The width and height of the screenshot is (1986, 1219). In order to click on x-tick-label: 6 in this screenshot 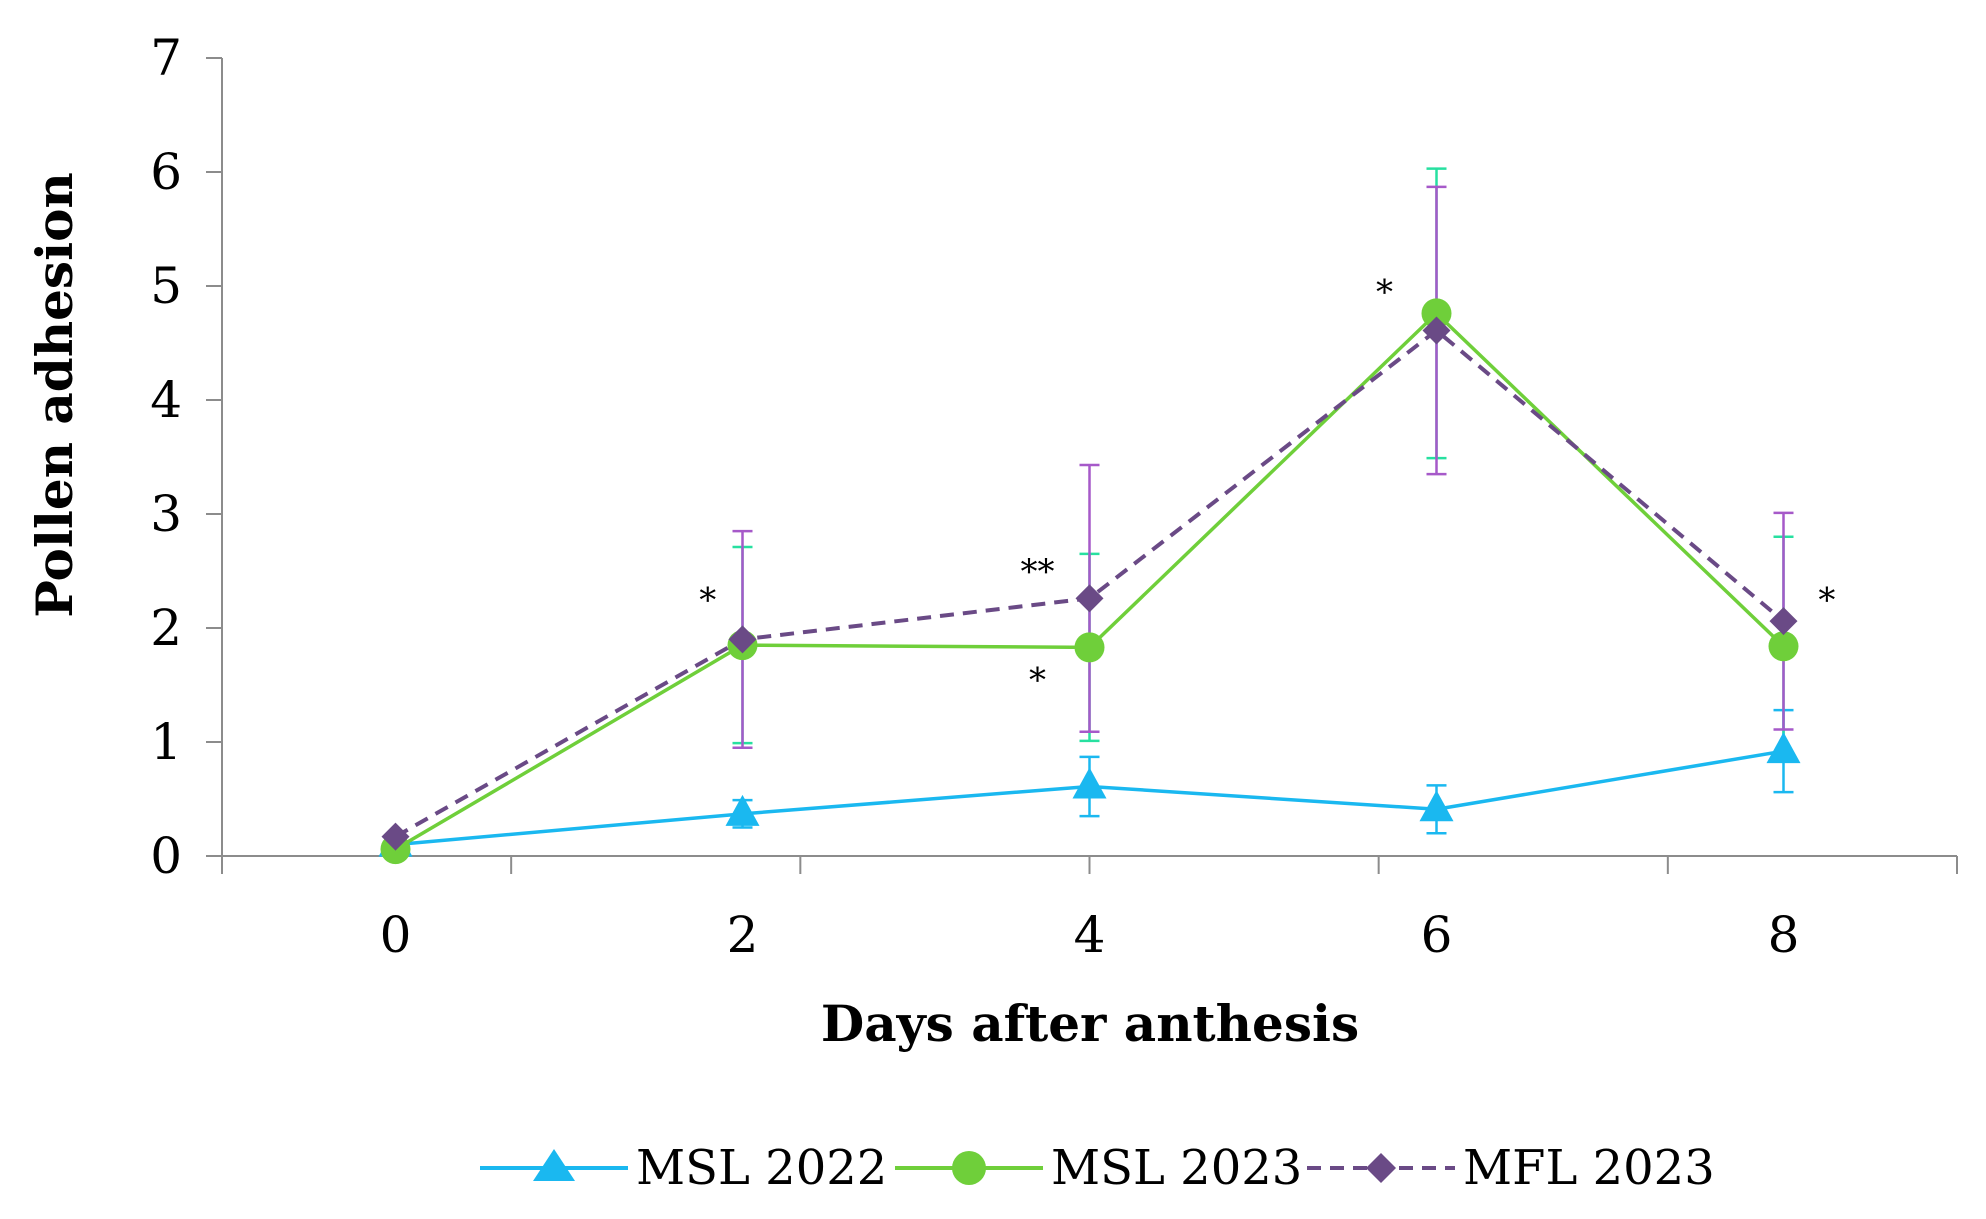, I will do `click(1437, 935)`.